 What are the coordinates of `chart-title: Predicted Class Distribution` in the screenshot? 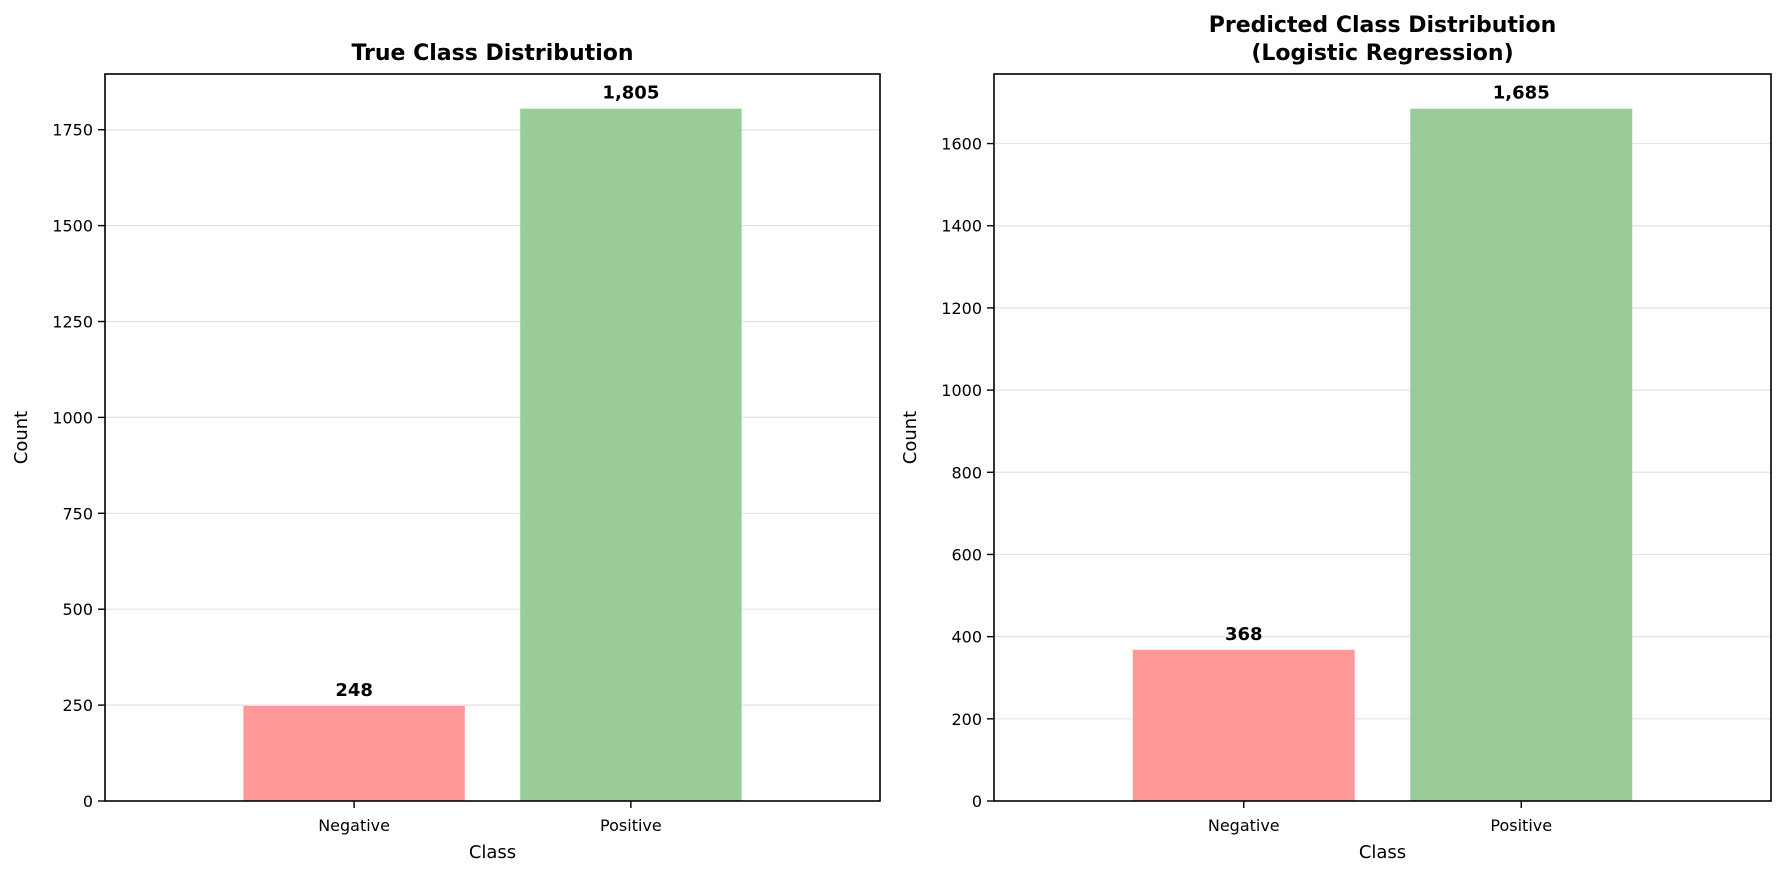 It's located at (1383, 25).